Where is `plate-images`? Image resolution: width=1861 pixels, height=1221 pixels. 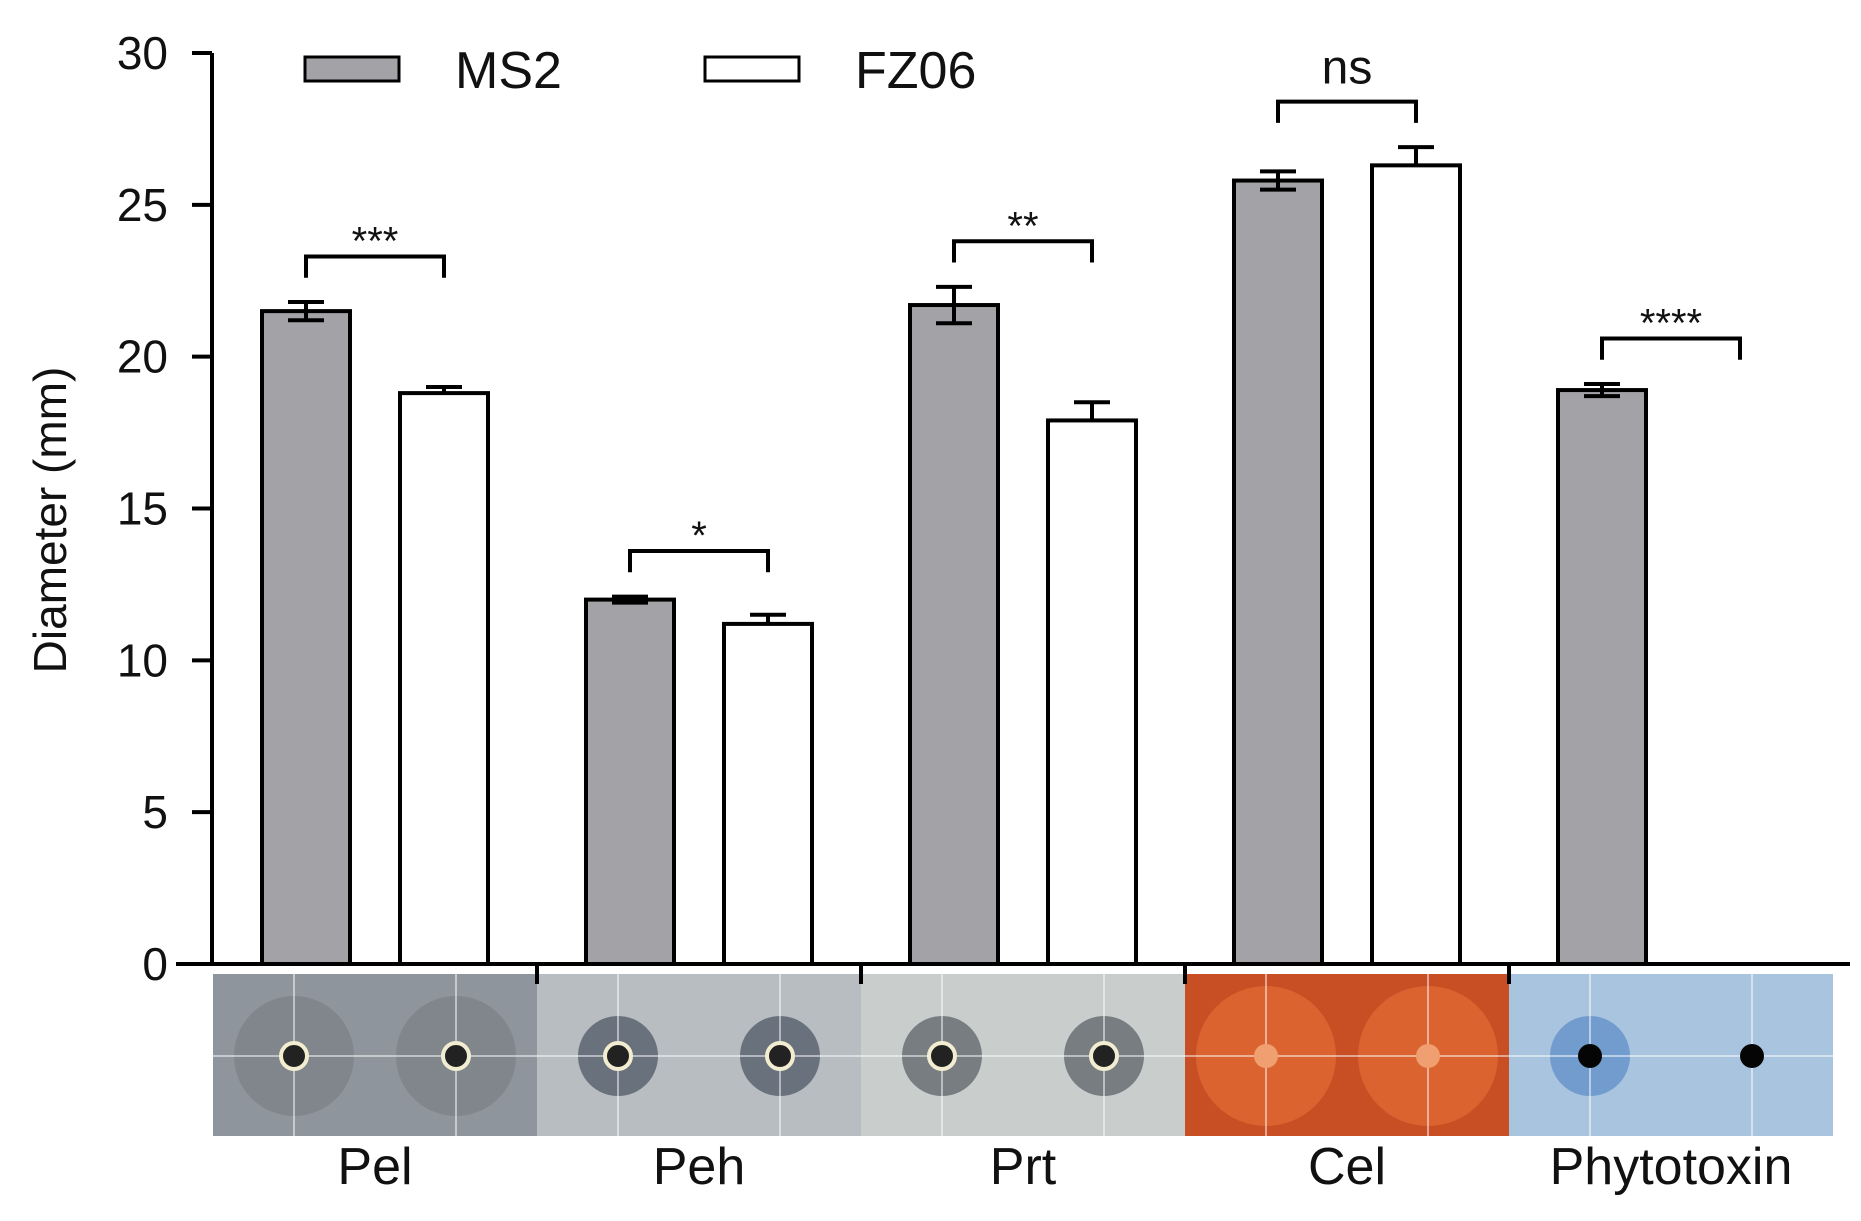
plate-images is located at coordinates (1023, 1055).